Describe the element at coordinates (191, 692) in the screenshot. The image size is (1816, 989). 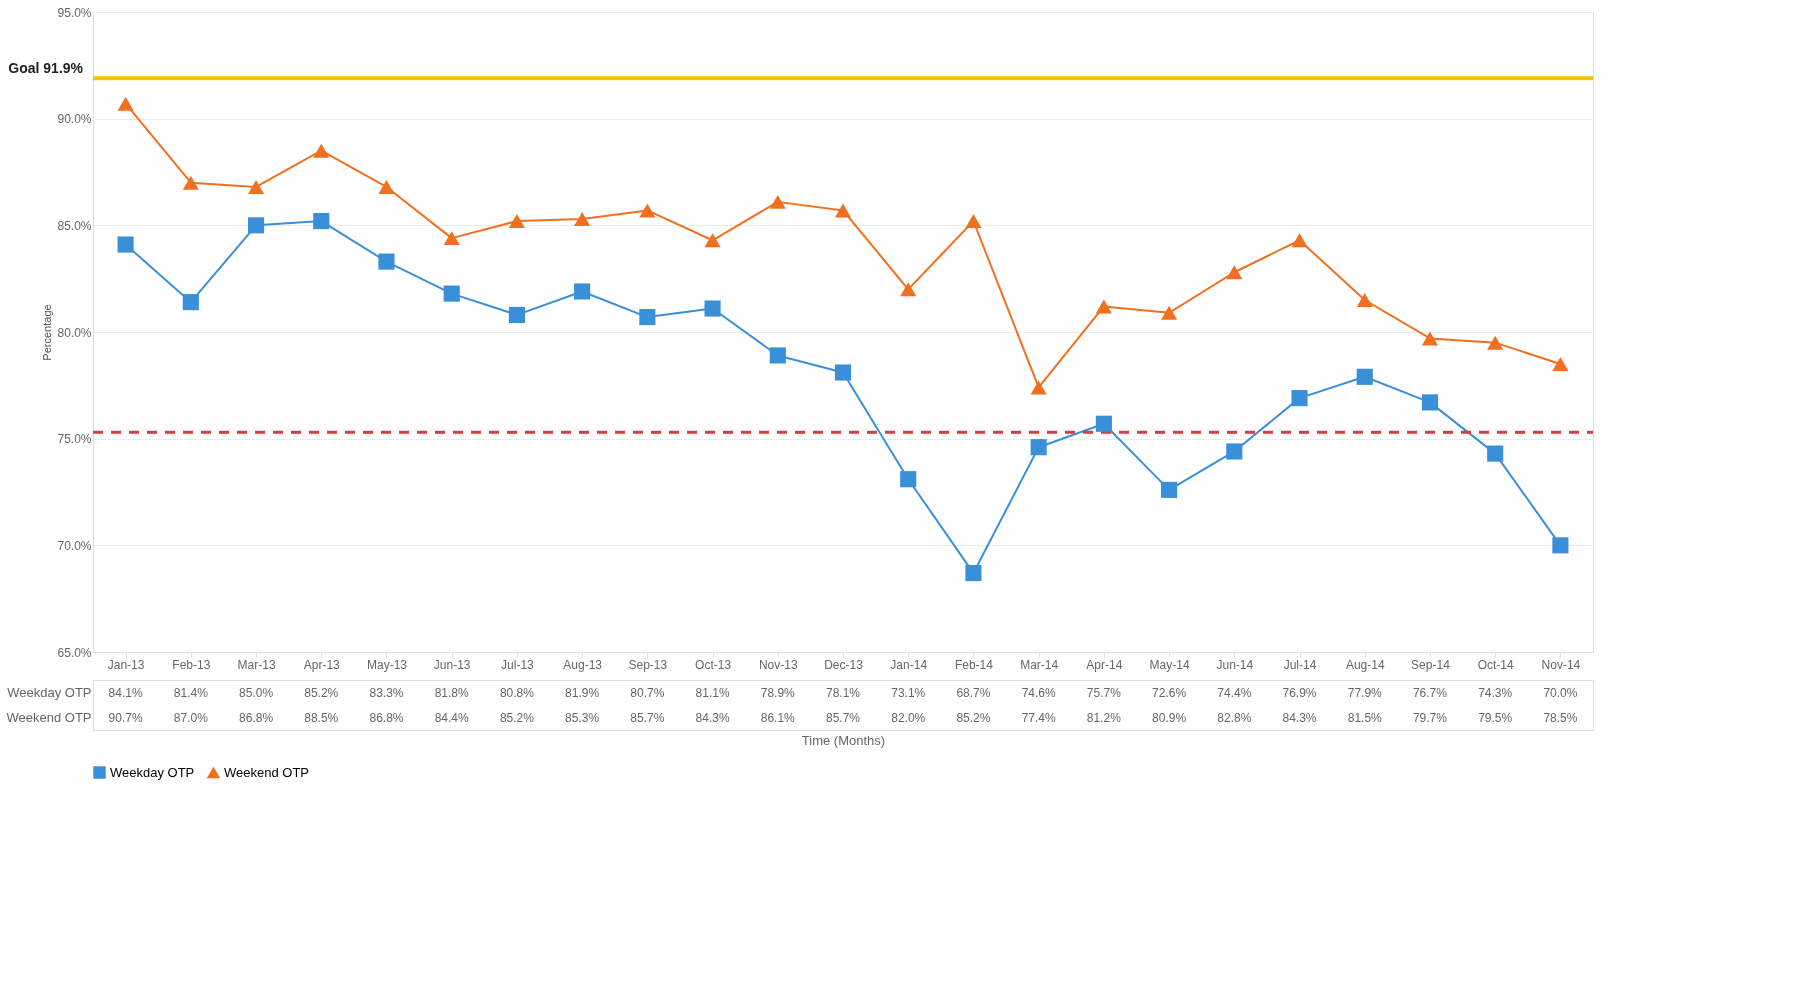
I see `data-label: 81.4%` at that location.